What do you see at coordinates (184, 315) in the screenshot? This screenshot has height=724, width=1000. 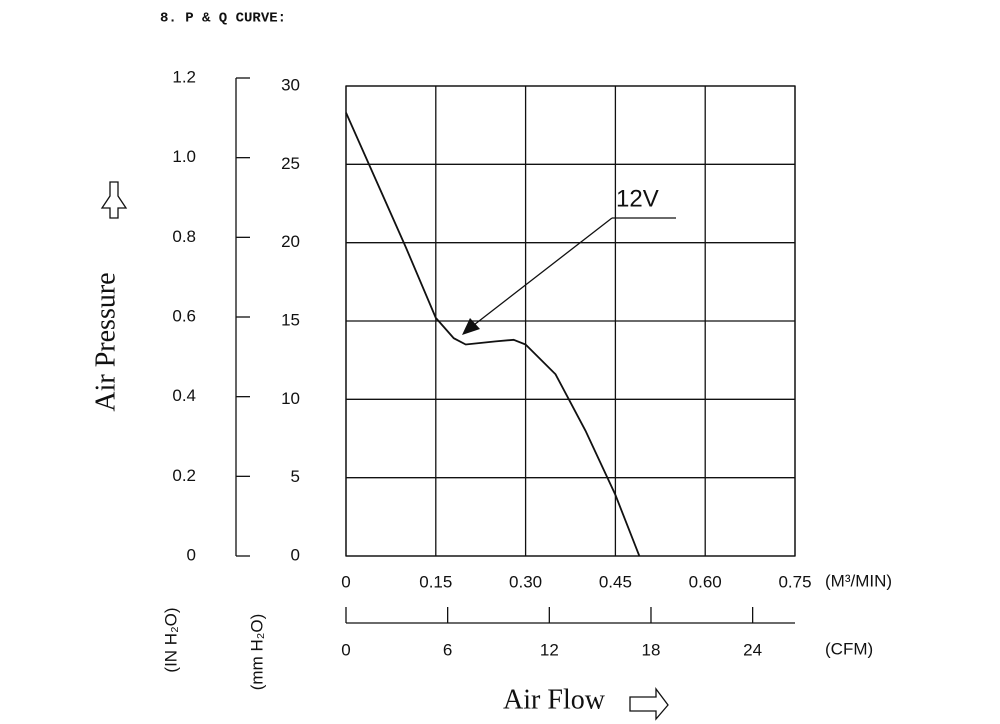 I see `y2-tick-label: 0.6` at bounding box center [184, 315].